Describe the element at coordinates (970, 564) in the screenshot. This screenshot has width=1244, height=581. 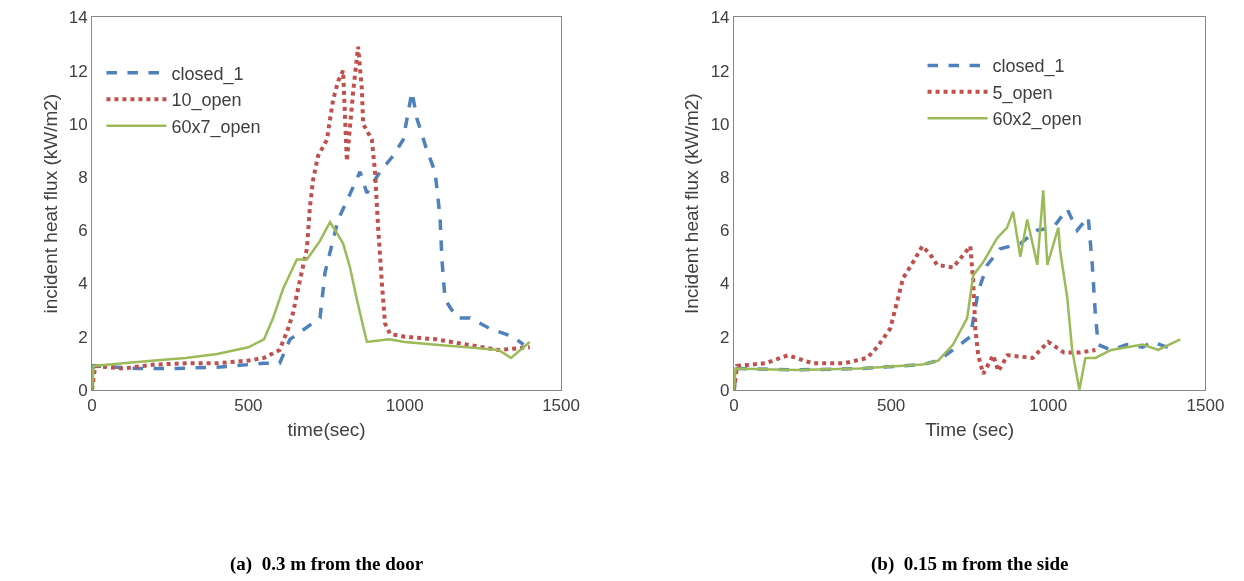
I see `text: (b) 0.15 m from the side` at that location.